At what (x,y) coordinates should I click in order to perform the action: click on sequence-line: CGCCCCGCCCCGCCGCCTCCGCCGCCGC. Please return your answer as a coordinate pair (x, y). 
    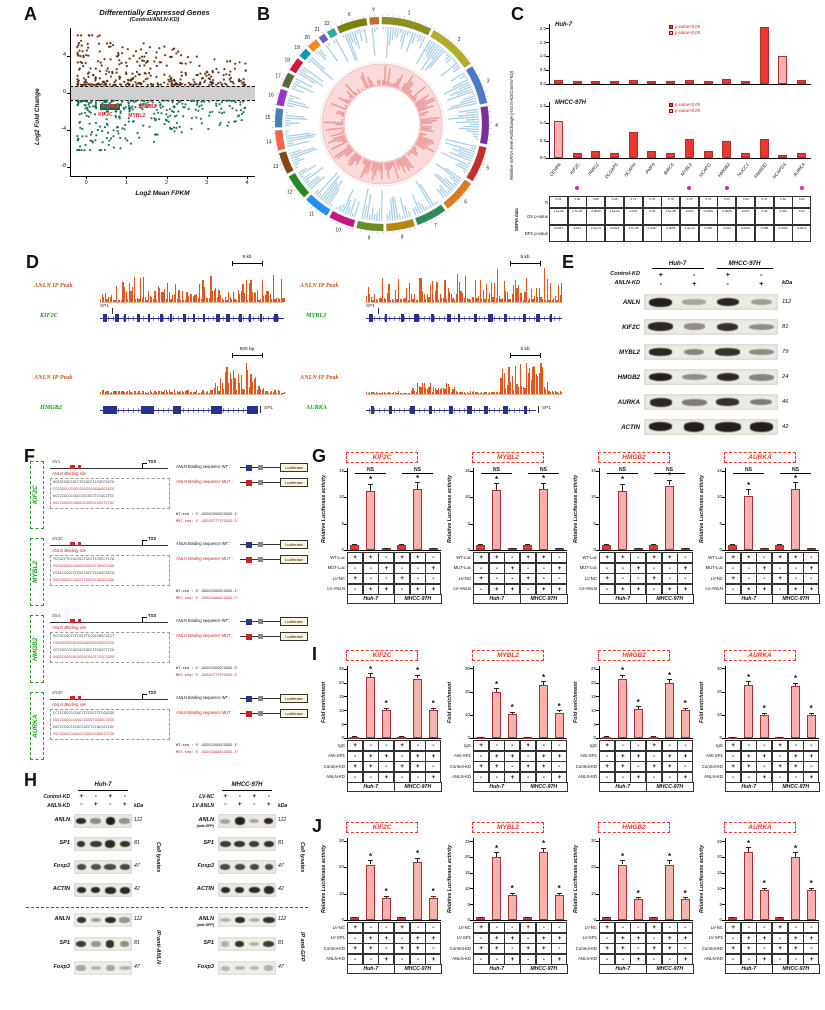
    Looking at the image, I should click on (84, 726).